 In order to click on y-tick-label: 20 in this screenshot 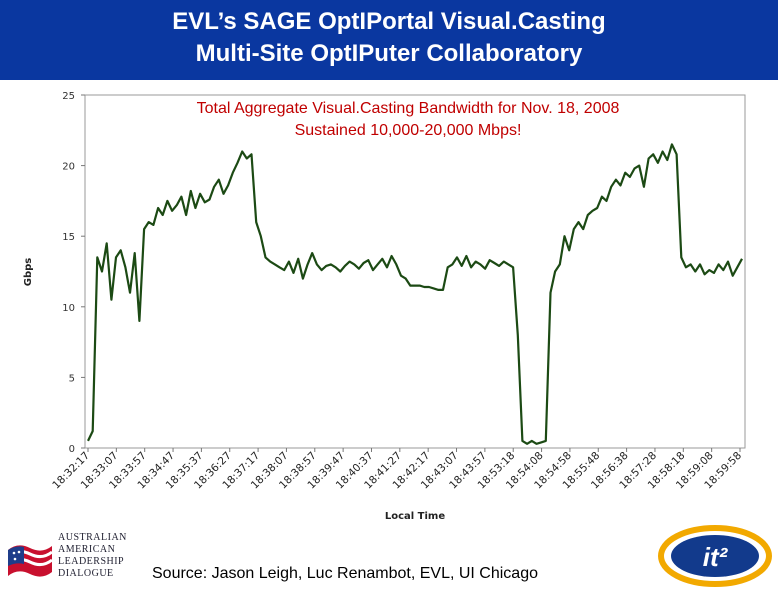, I will do `click(68, 167)`.